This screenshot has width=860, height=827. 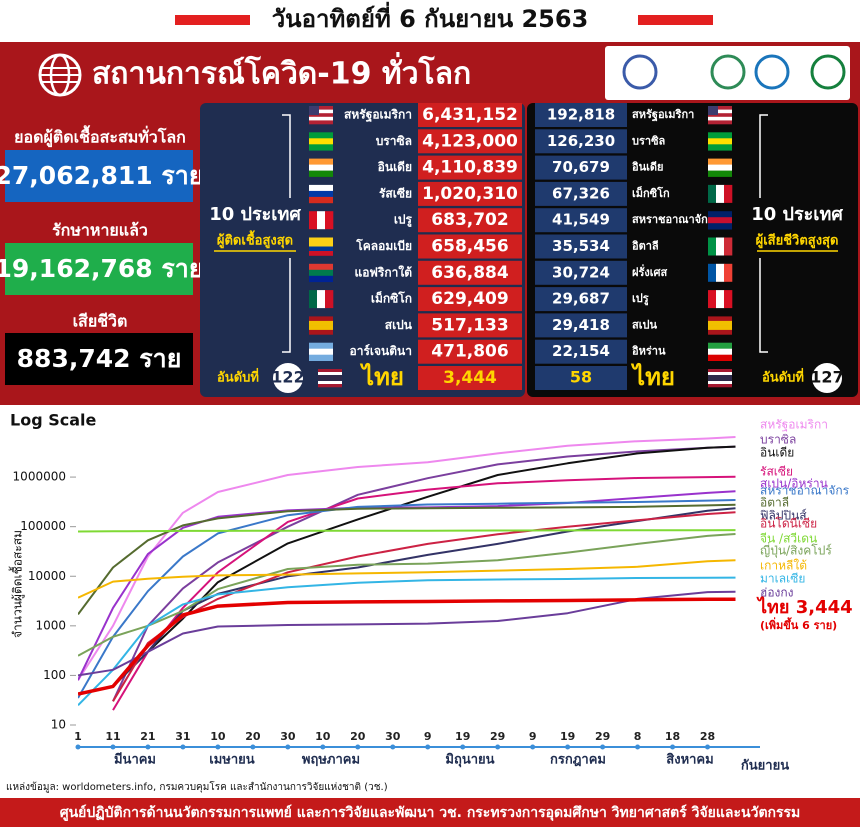 I want to click on total-value: 27,062,811 ราย, so click(x=101, y=175).